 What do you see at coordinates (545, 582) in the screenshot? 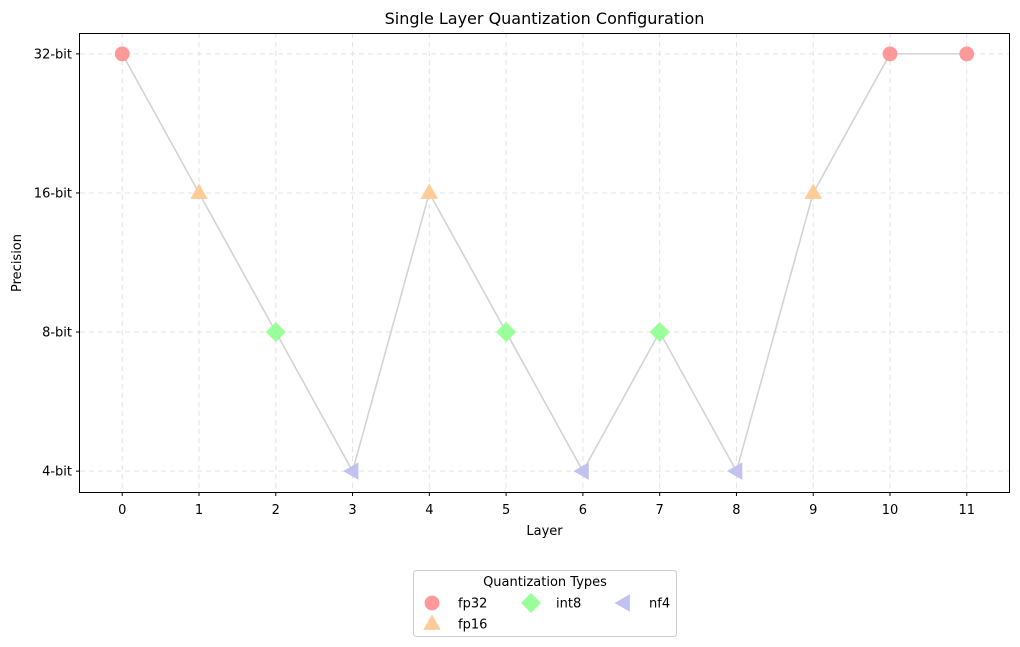
I see `legend-title: Quantization Types` at bounding box center [545, 582].